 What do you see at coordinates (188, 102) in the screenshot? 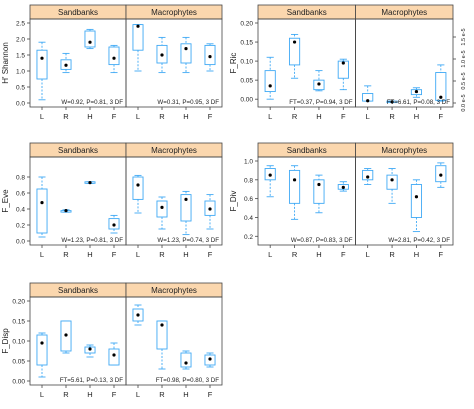
I see `stat-annotation: W=0.31, P=0.95, 3 DF` at bounding box center [188, 102].